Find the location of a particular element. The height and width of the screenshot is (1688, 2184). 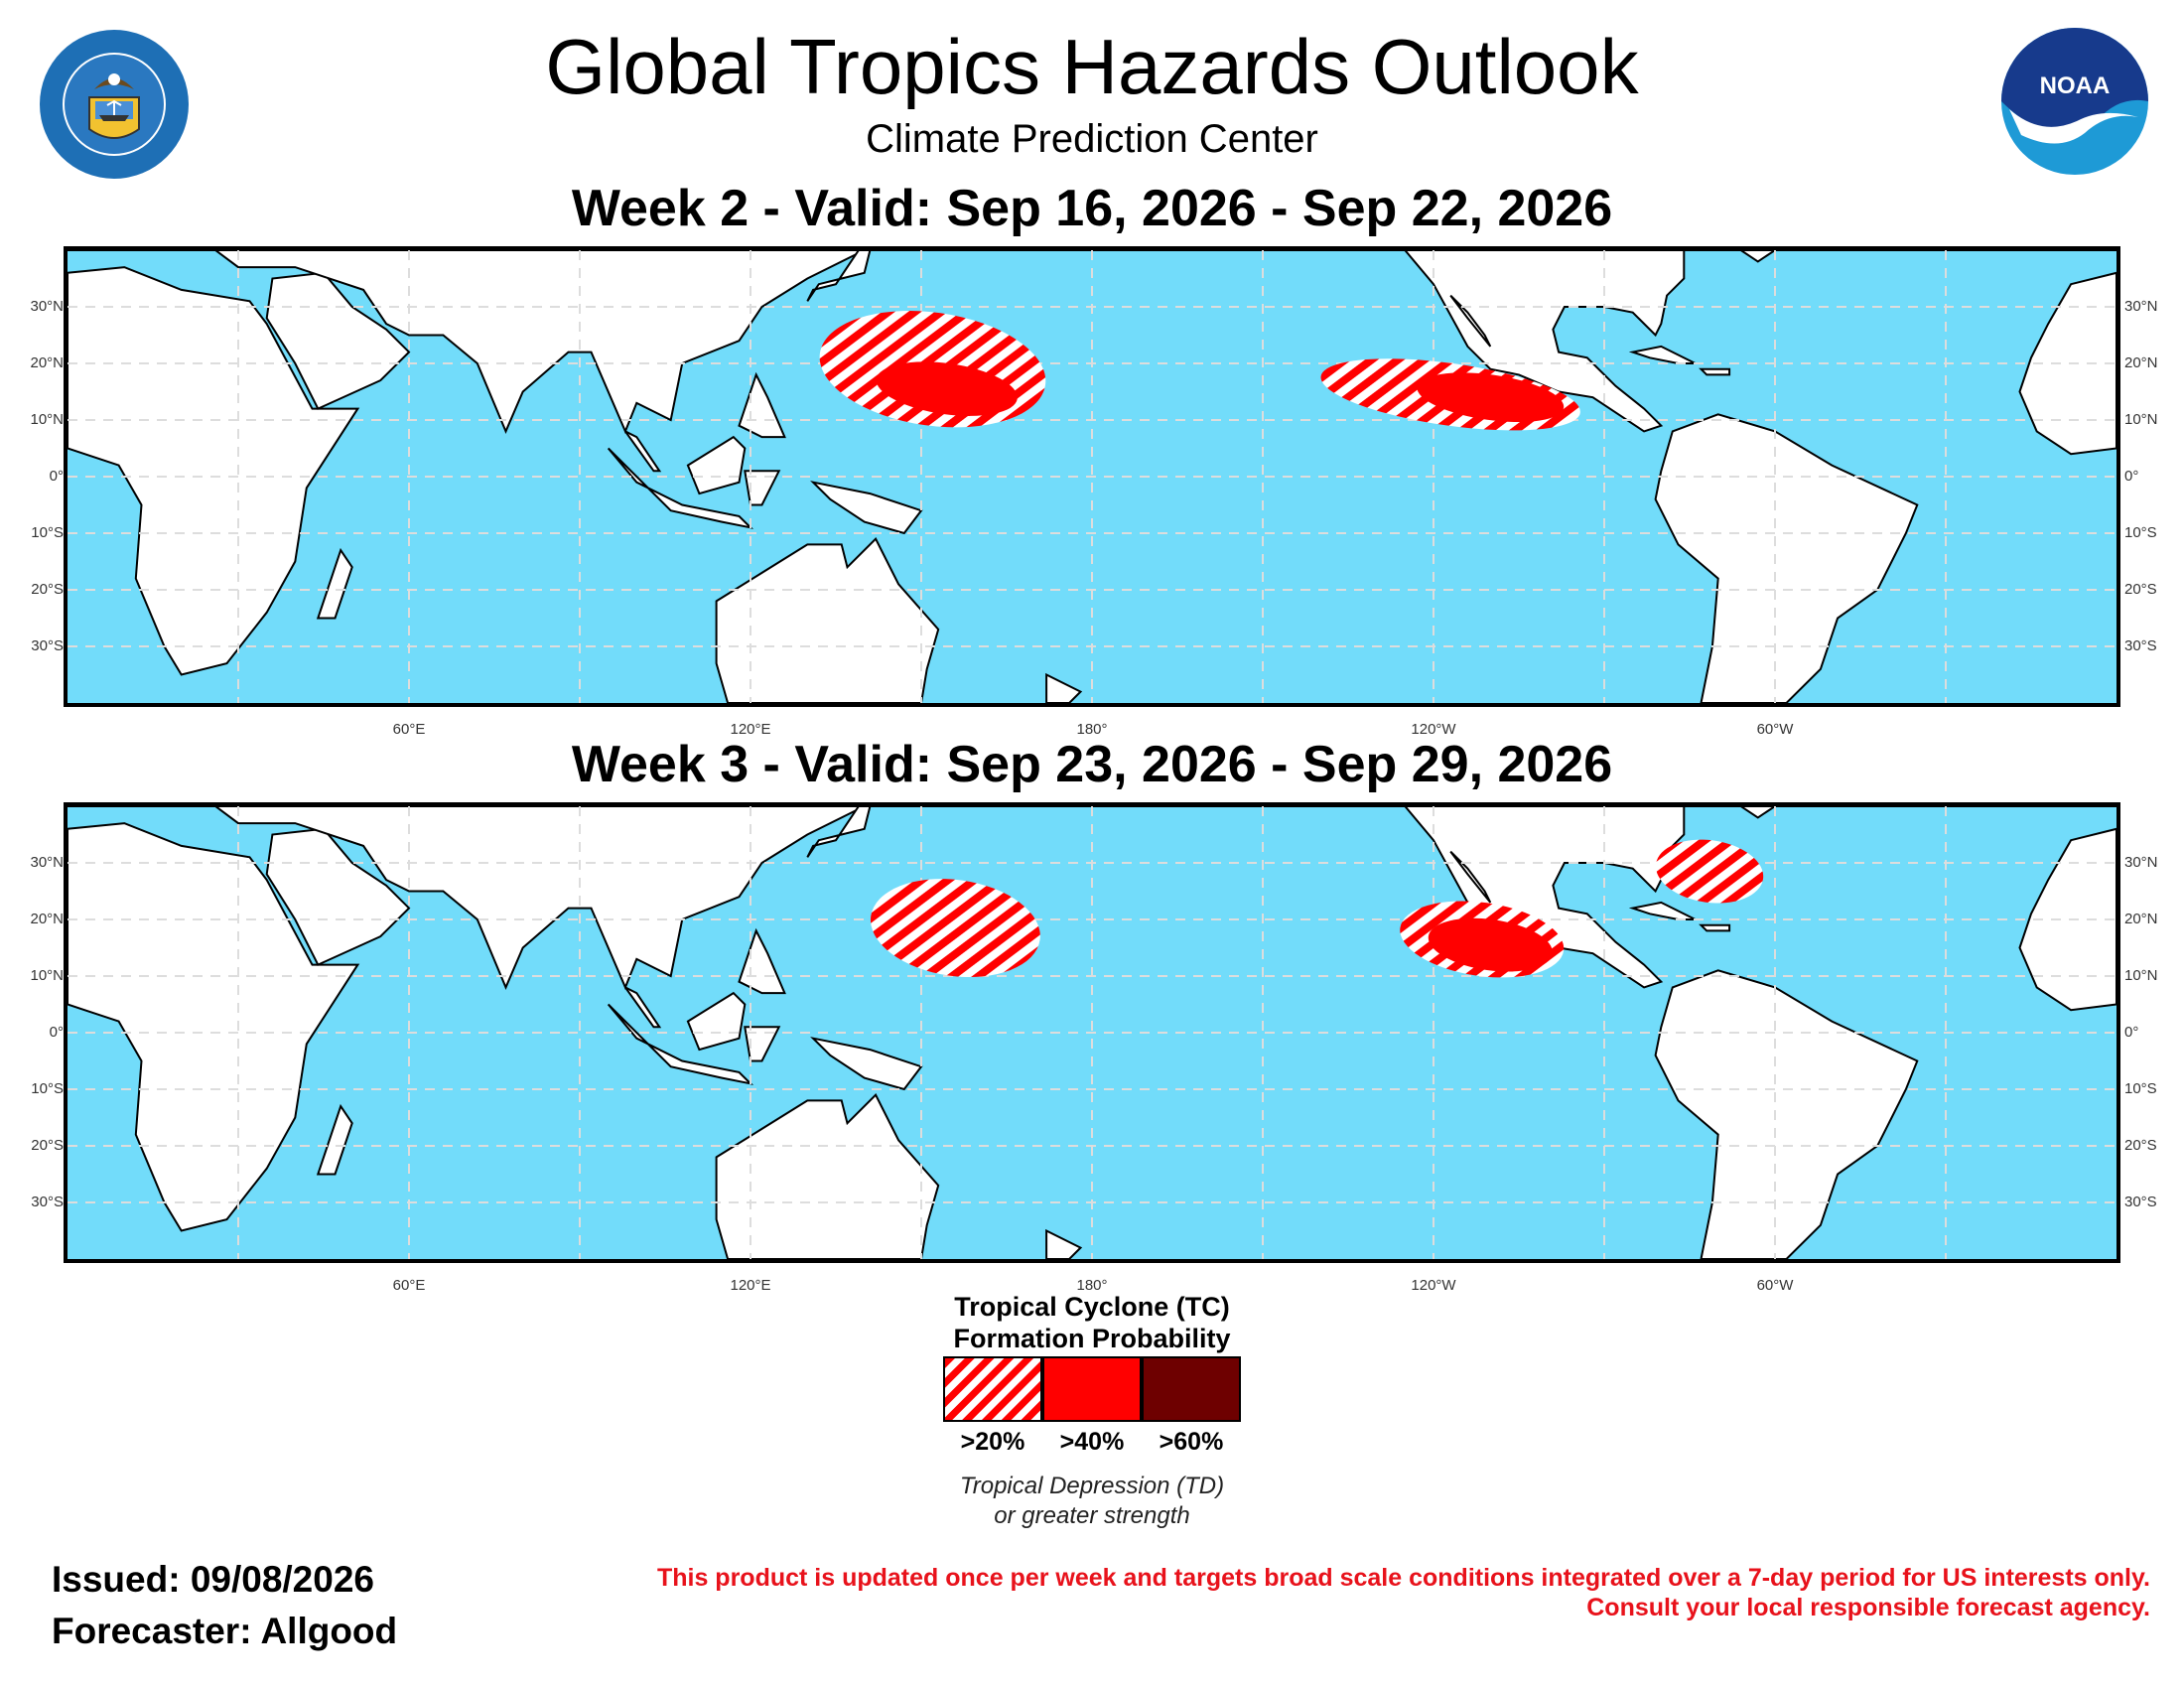

svg-text: NOAA is located at coordinates (2075, 85).